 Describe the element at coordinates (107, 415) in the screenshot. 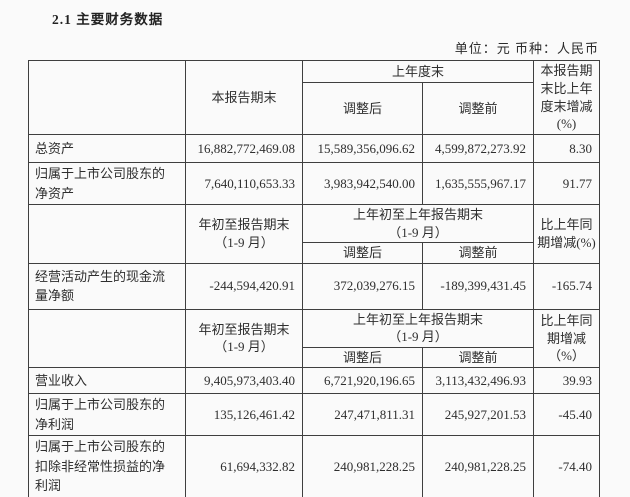

I see `row-label: 归属于上市公司股东的 净利润` at that location.